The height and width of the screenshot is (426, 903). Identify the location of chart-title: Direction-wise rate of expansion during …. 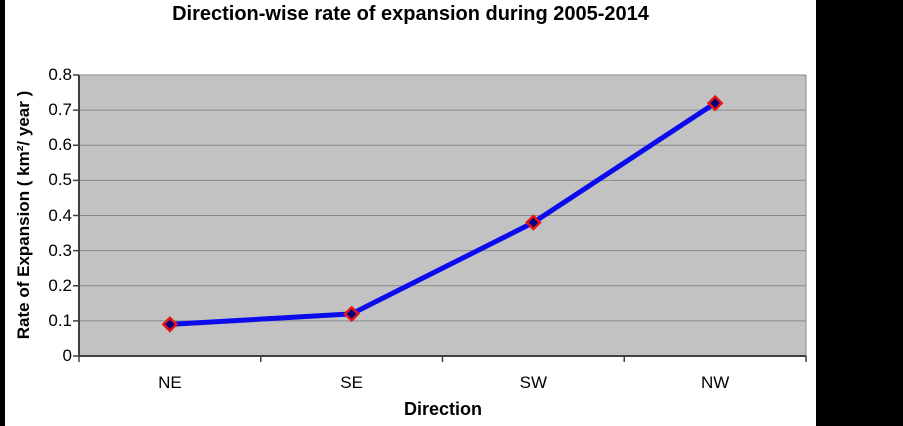
(410, 14).